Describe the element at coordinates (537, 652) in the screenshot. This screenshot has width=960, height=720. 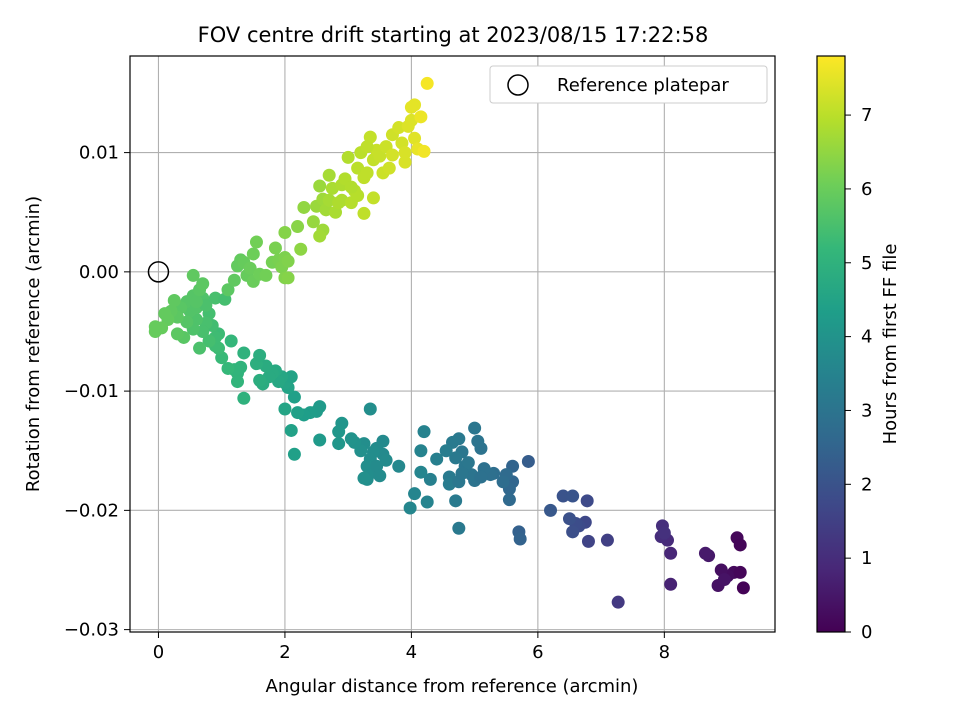
I see `x-tick-label: 6` at that location.